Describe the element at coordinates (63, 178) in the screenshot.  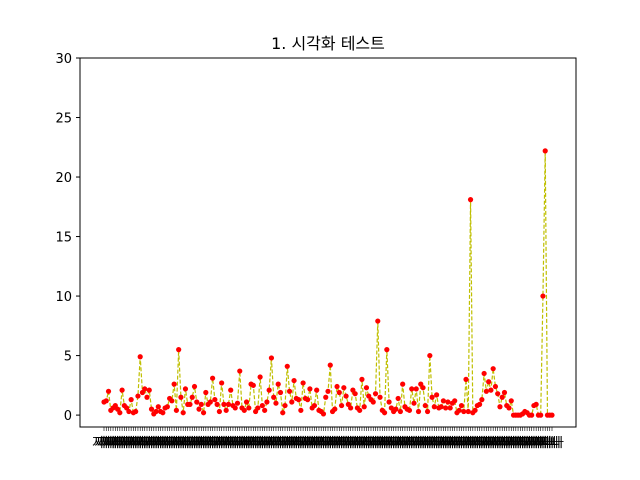
I see `y-tick-label: 20` at that location.